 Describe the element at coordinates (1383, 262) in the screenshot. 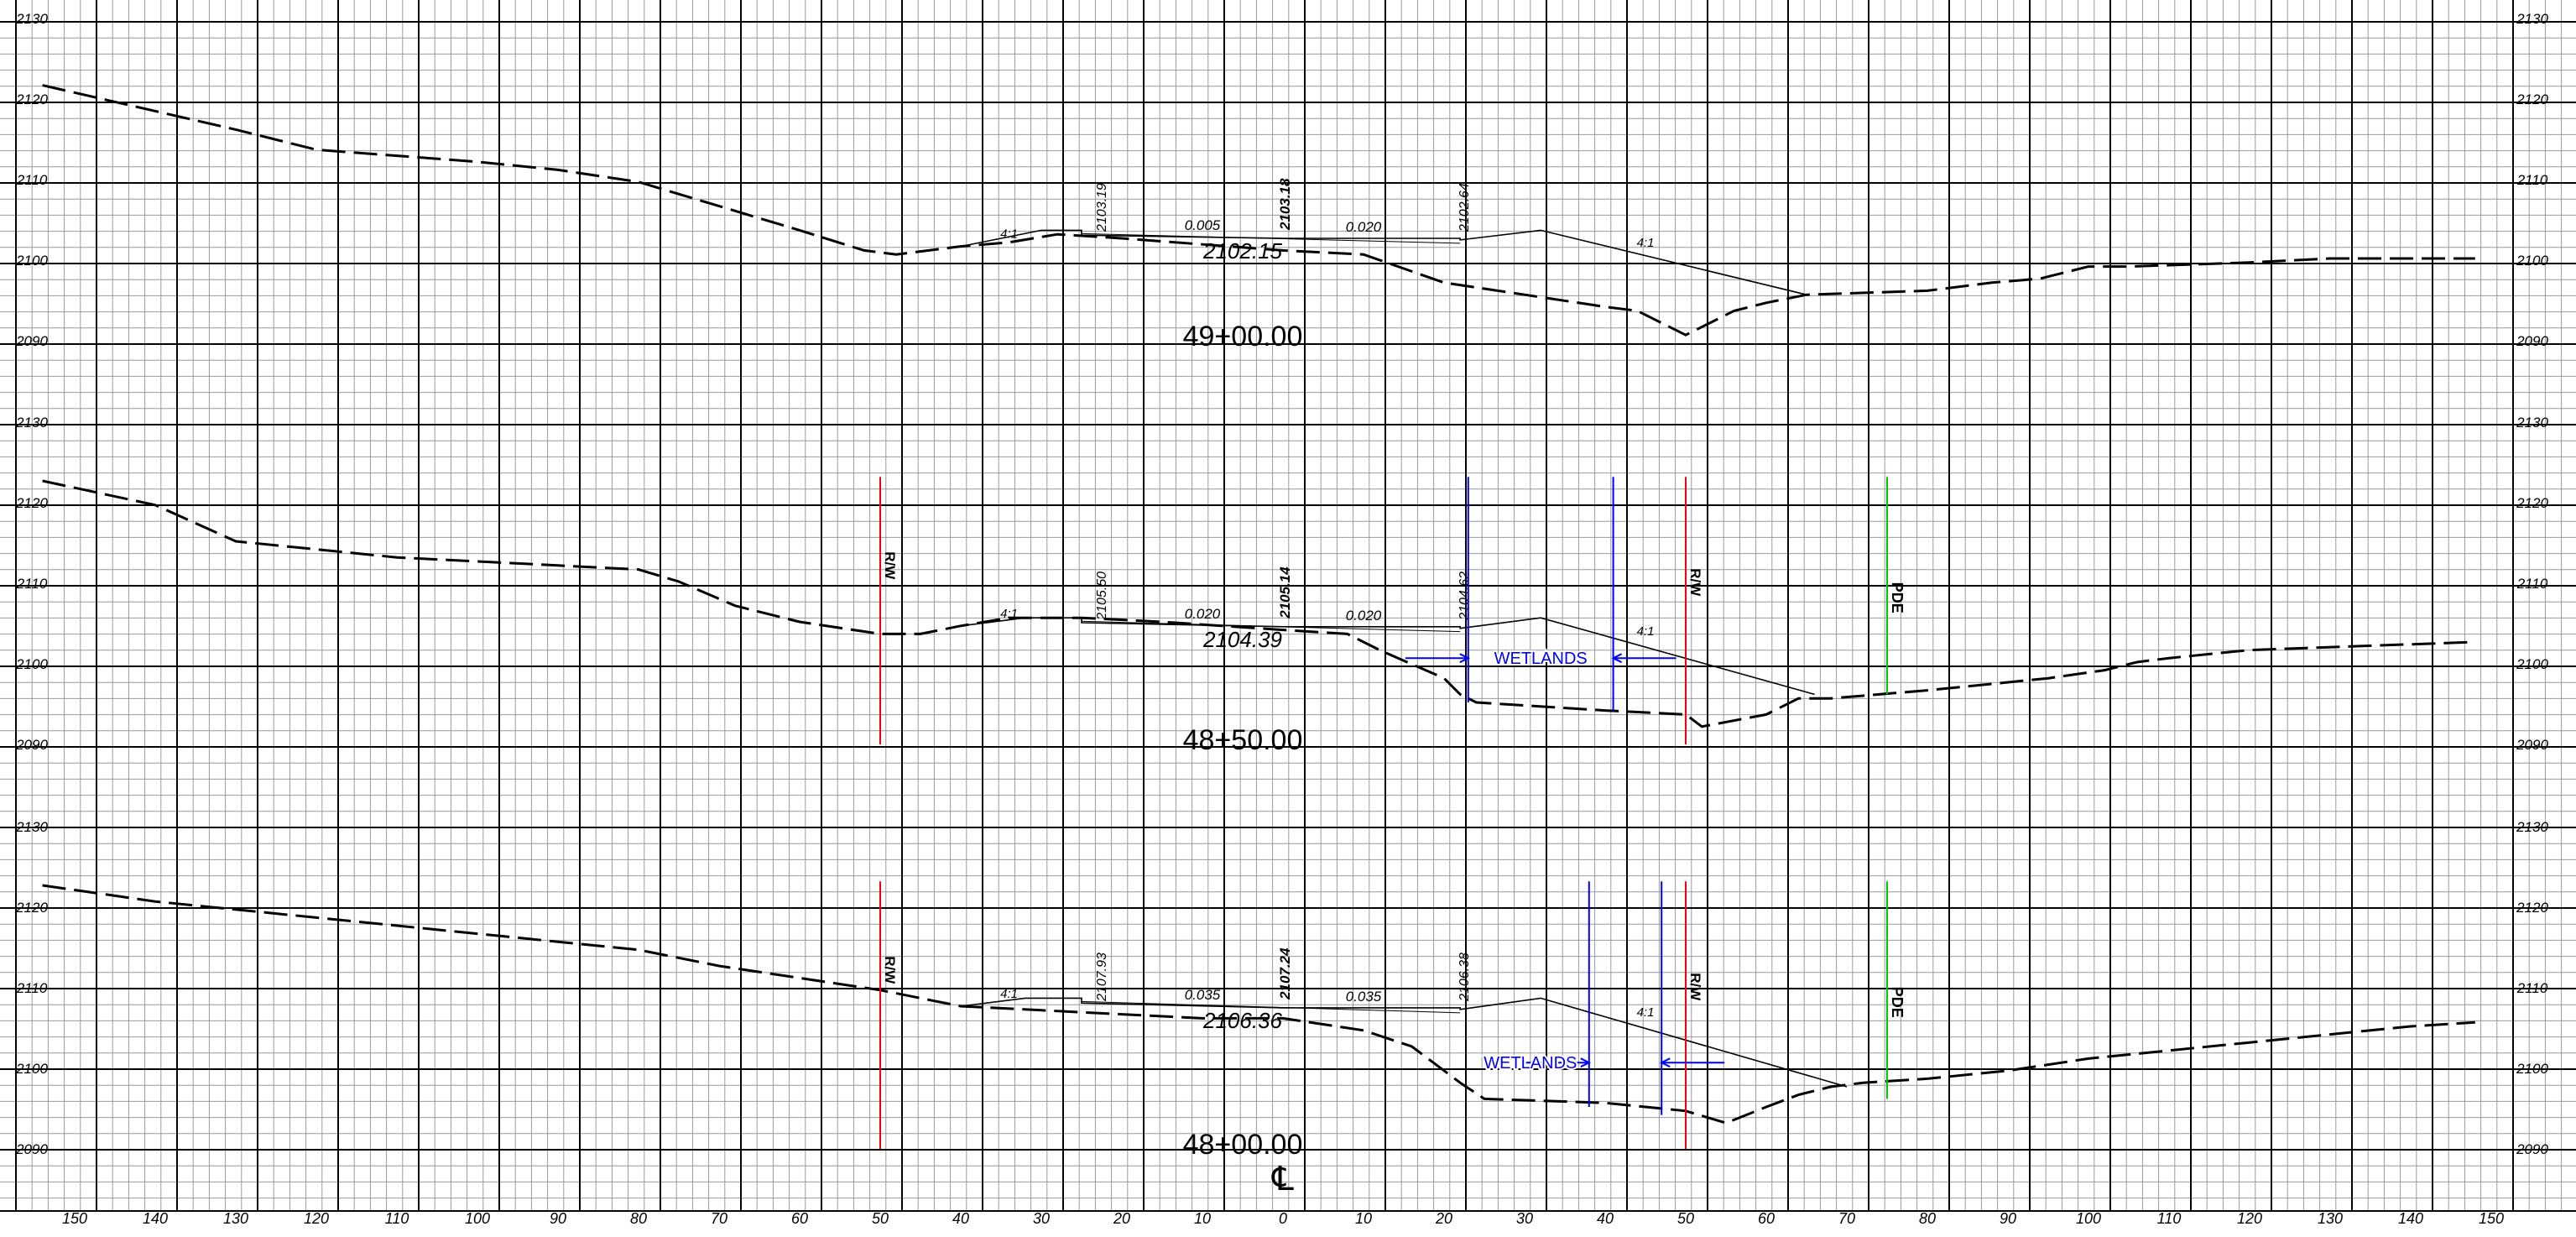

I see `proposed-template-line` at that location.